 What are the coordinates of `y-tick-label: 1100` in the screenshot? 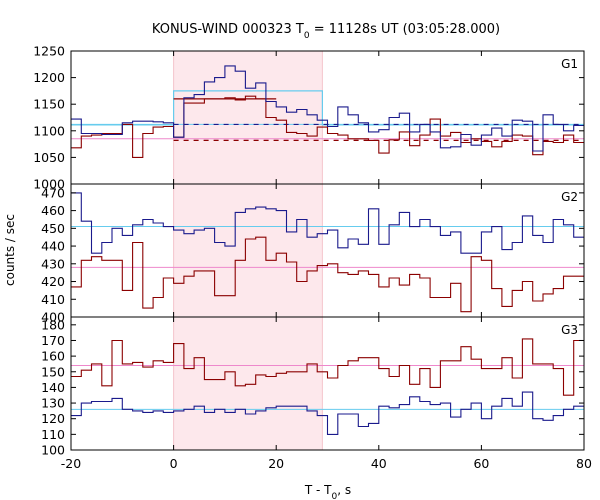 It's located at (49, 130).